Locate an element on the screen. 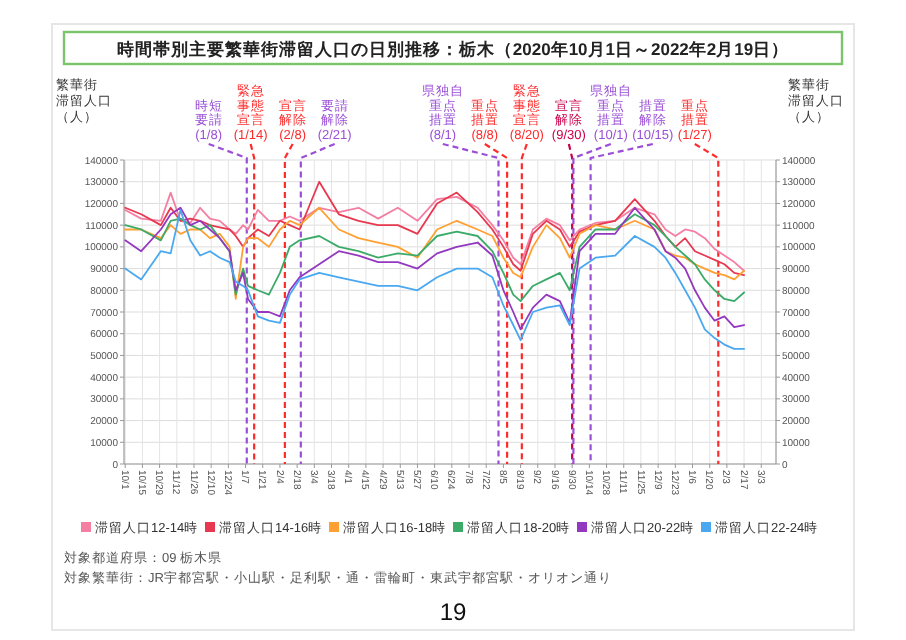  text: 19 is located at coordinates (453, 612).